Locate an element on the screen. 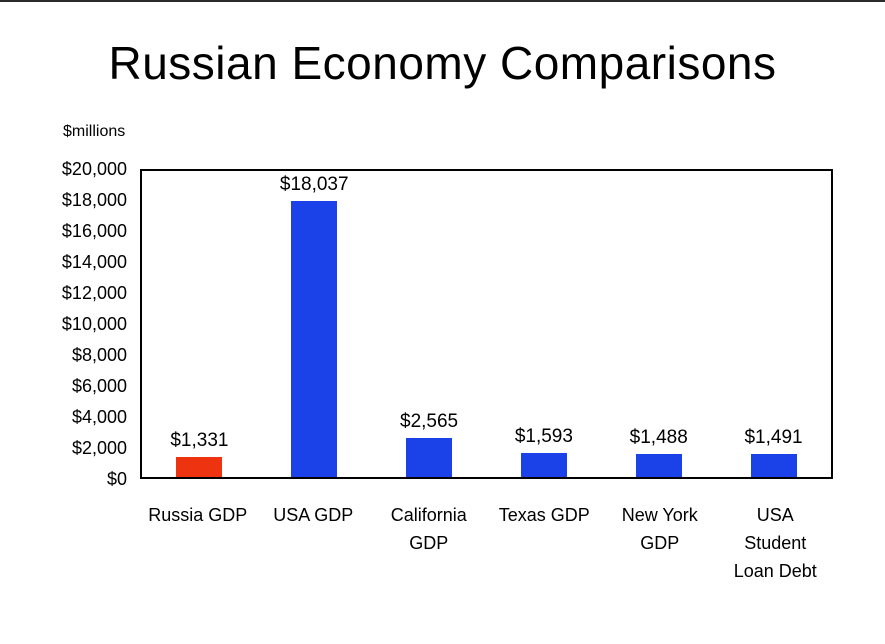 The width and height of the screenshot is (885, 644). bar-slot: $1,488 is located at coordinates (658, 324).